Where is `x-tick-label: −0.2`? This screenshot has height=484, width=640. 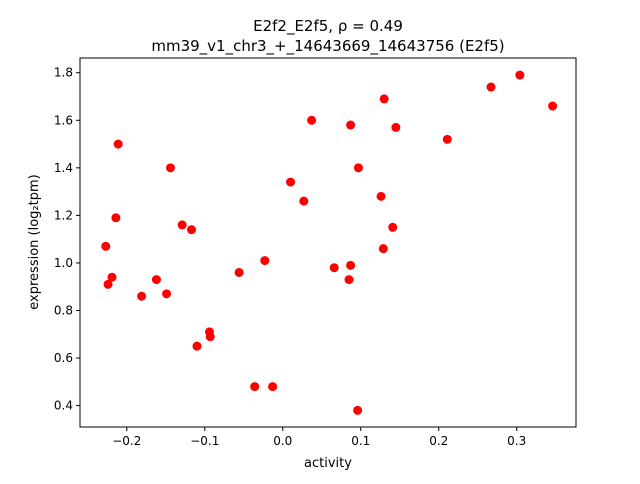 x-tick-label: −0.2 is located at coordinates (126, 441).